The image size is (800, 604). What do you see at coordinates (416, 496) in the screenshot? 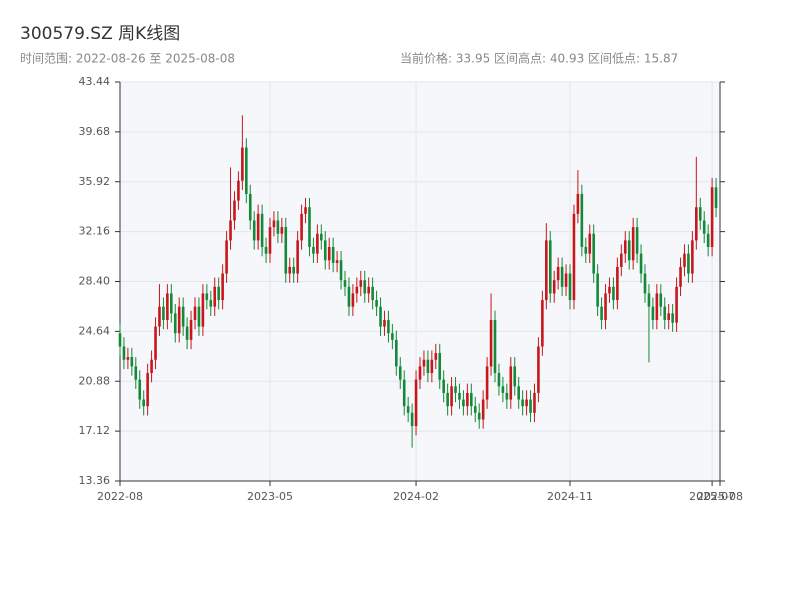
I see `x-tick-label: 2024-02` at bounding box center [416, 496].